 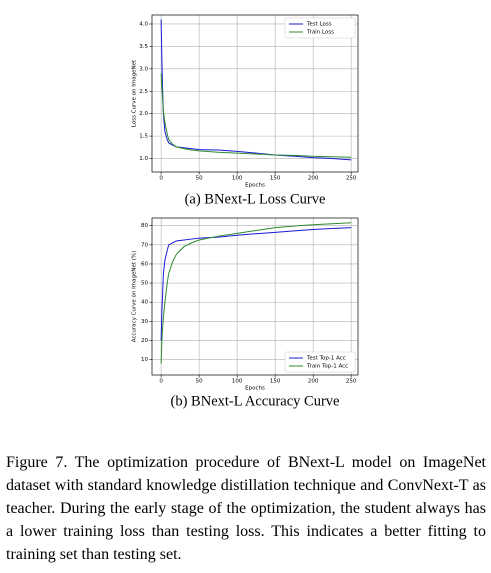 I want to click on legend-label: Test Top-1 Acc, so click(x=326, y=359).